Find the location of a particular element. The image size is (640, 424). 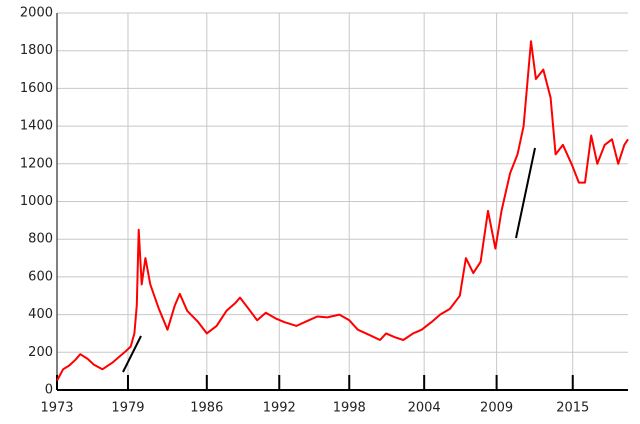

x-tick-label: 2015 is located at coordinates (572, 408).